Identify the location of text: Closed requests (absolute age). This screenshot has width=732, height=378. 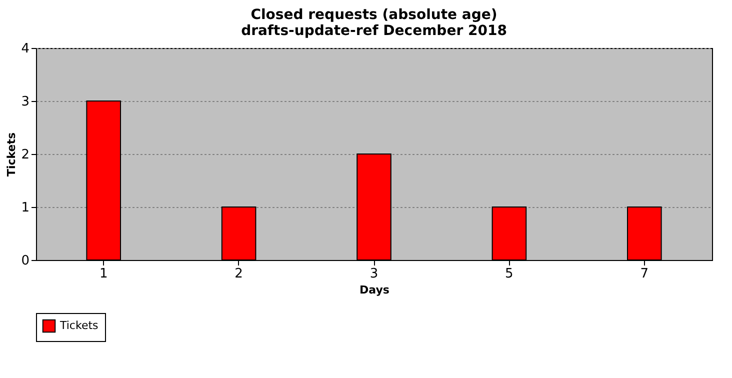
(374, 15).